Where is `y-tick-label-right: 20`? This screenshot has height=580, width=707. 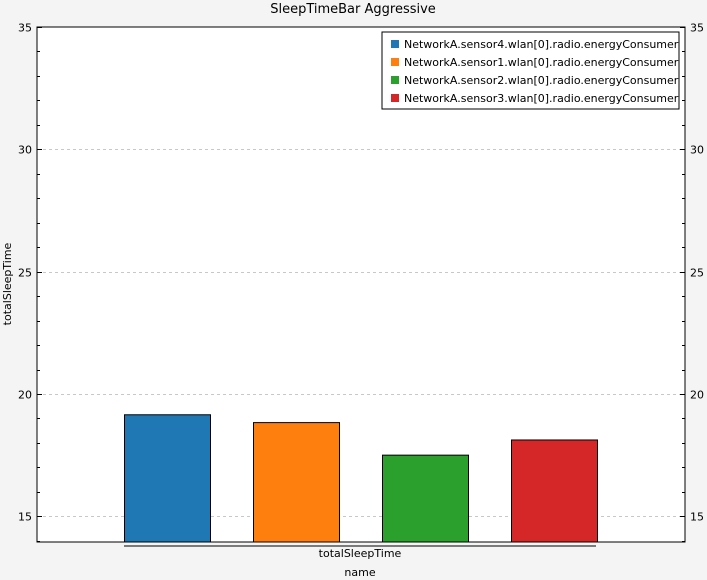
y-tick-label-right: 20 is located at coordinates (697, 395).